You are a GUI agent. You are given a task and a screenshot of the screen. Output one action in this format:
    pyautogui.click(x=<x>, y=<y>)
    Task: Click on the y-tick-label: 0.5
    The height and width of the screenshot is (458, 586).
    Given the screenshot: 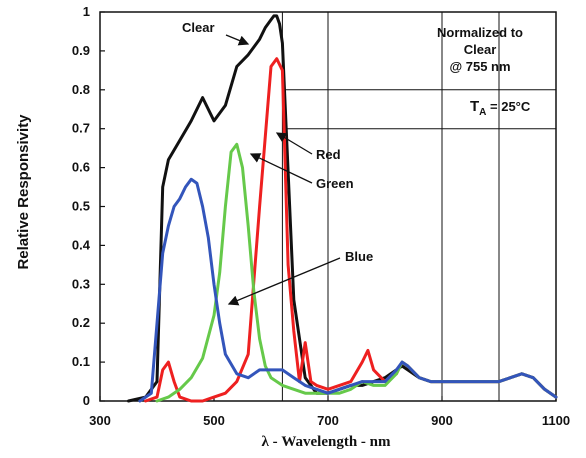 What is the action you would take?
    pyautogui.click(x=81, y=206)
    